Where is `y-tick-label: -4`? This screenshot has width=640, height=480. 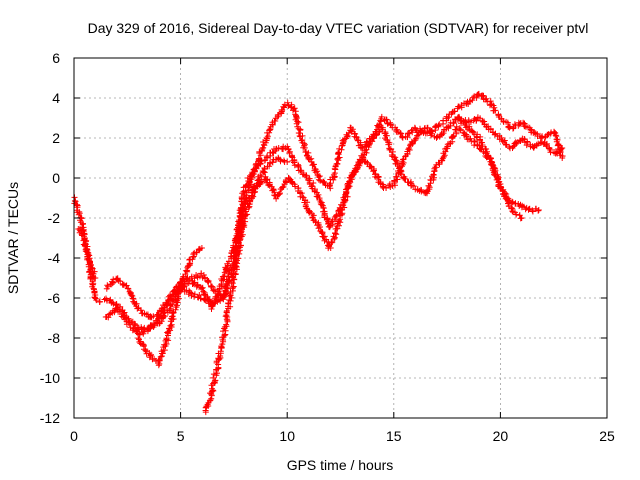 y-tick-label: -4 is located at coordinates (54, 258).